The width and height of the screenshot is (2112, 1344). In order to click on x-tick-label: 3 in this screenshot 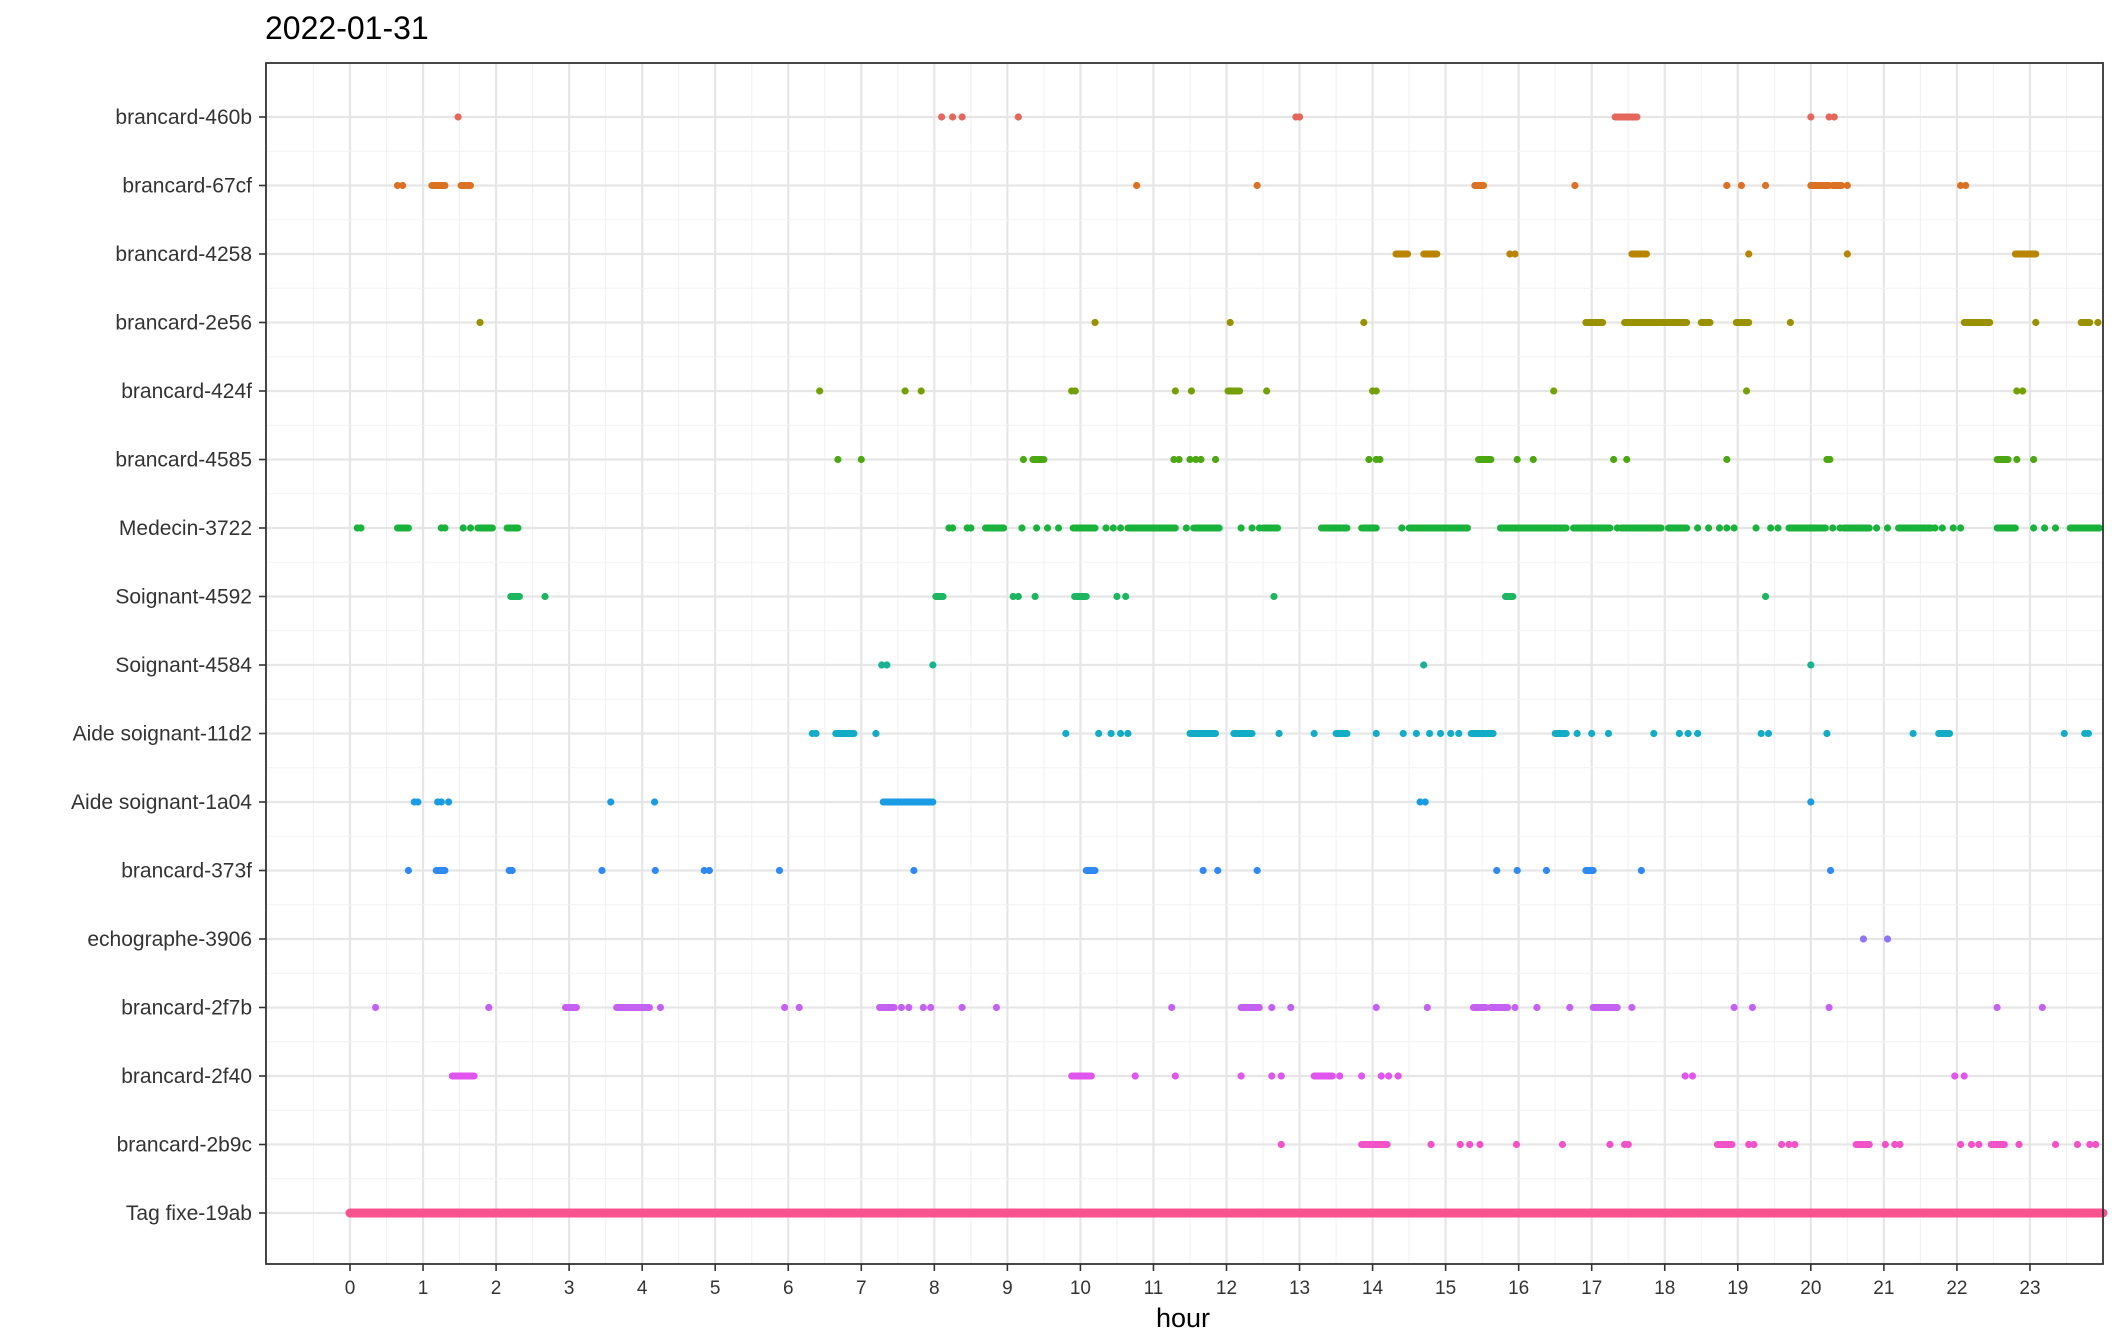, I will do `click(569, 1288)`.